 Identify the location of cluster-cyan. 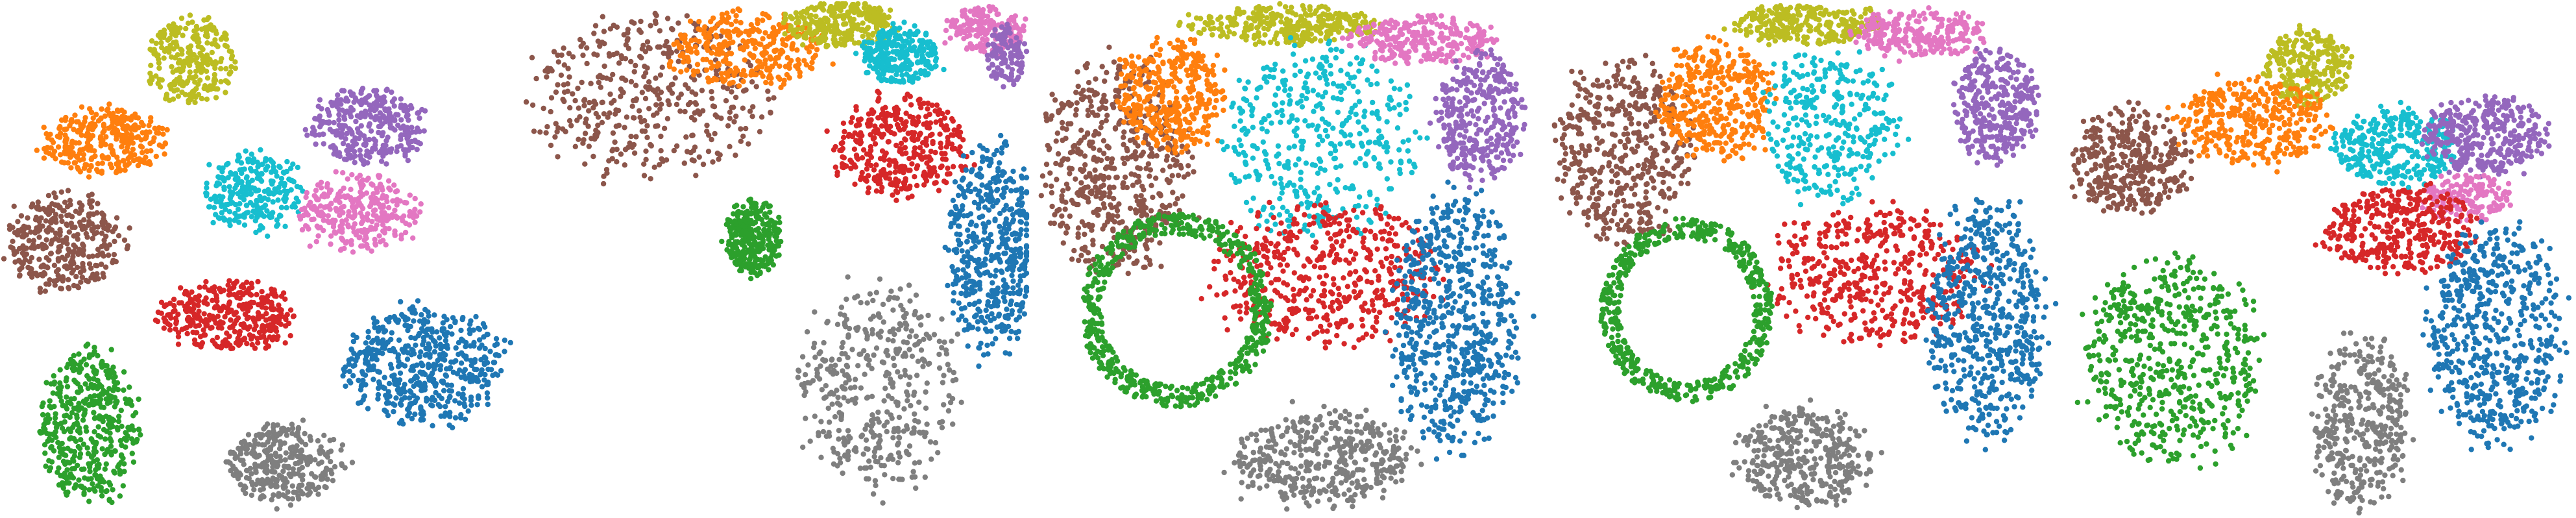
(900, 52).